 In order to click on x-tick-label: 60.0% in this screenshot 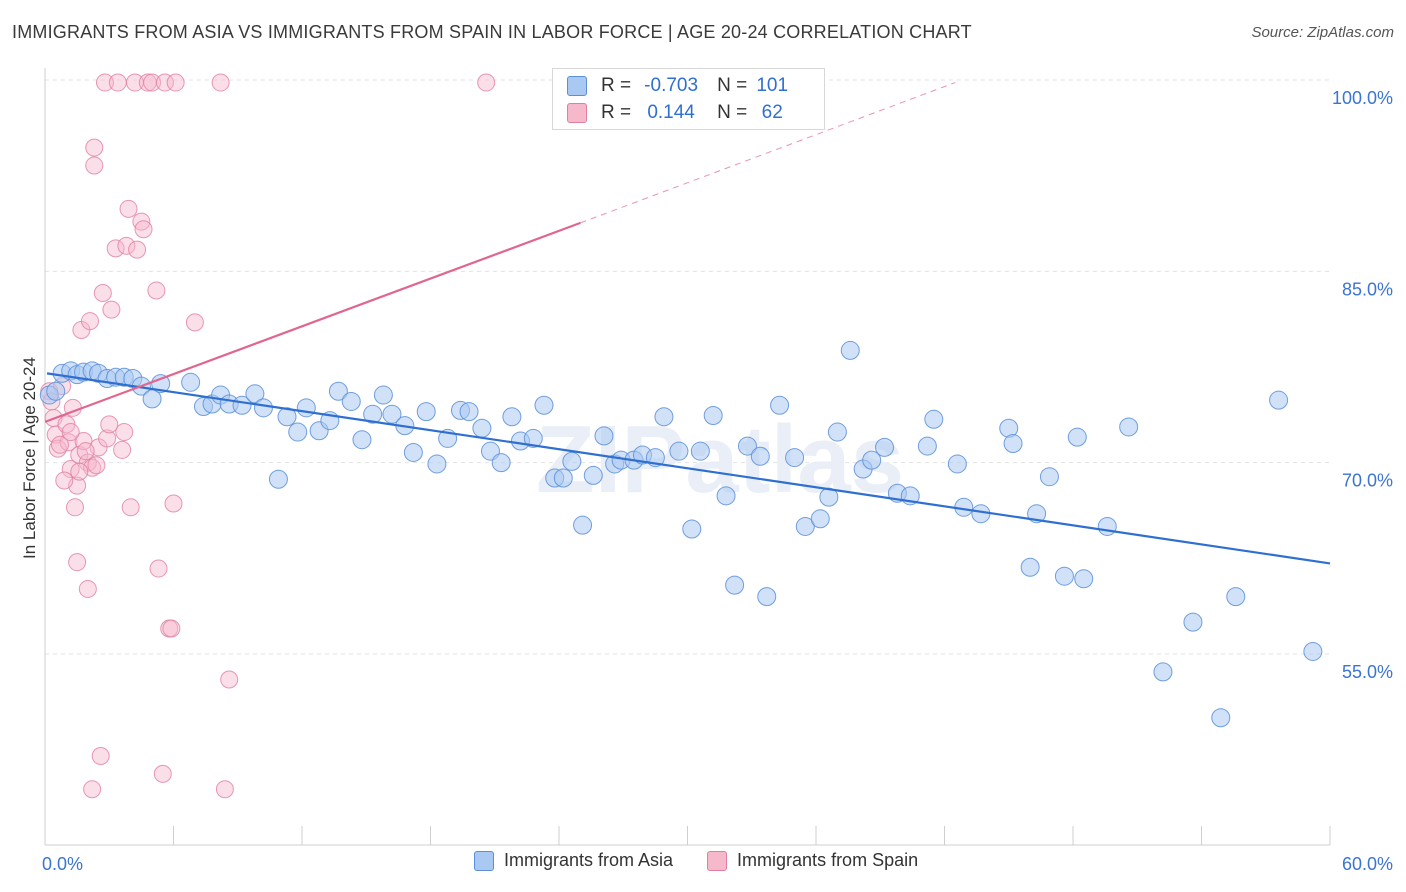, I will do `click(1367, 864)`.